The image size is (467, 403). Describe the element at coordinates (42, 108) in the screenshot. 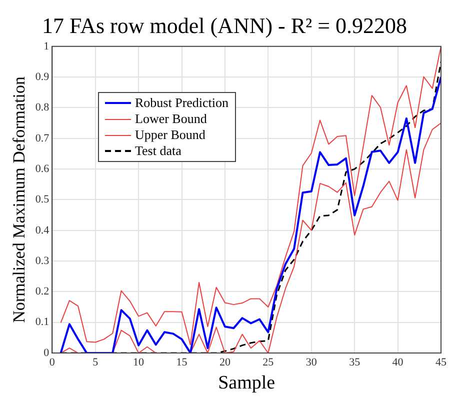

I see `y-tick-label: 0.8` at that location.